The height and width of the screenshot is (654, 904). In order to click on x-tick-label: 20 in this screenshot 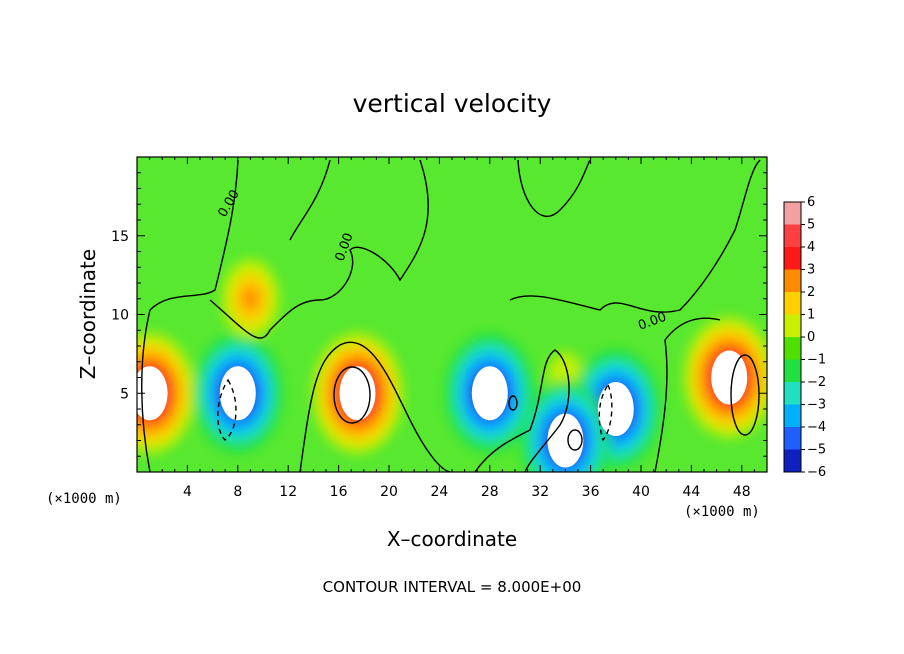, I will do `click(389, 492)`.